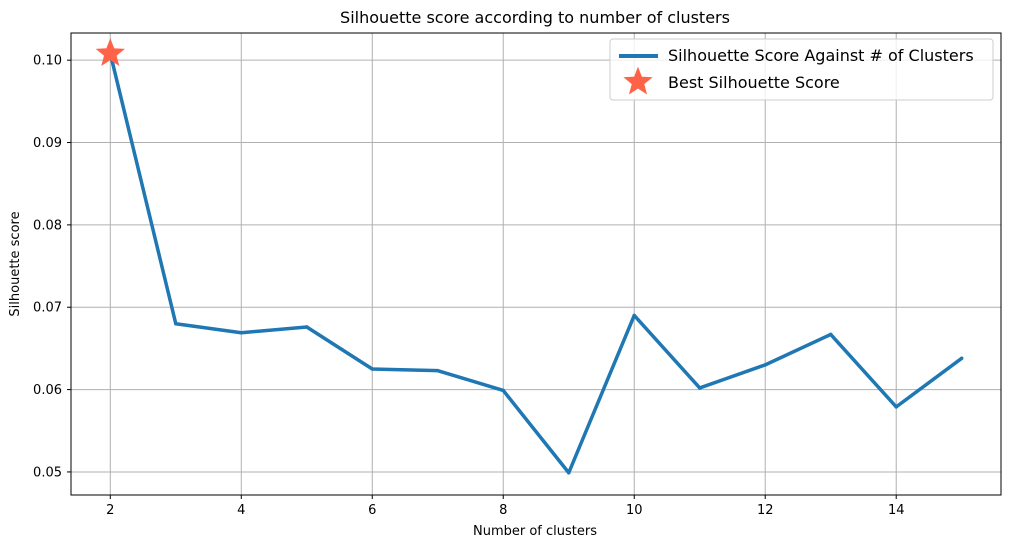 The image size is (1010, 547). I want to click on x-tick-label: 12, so click(765, 510).